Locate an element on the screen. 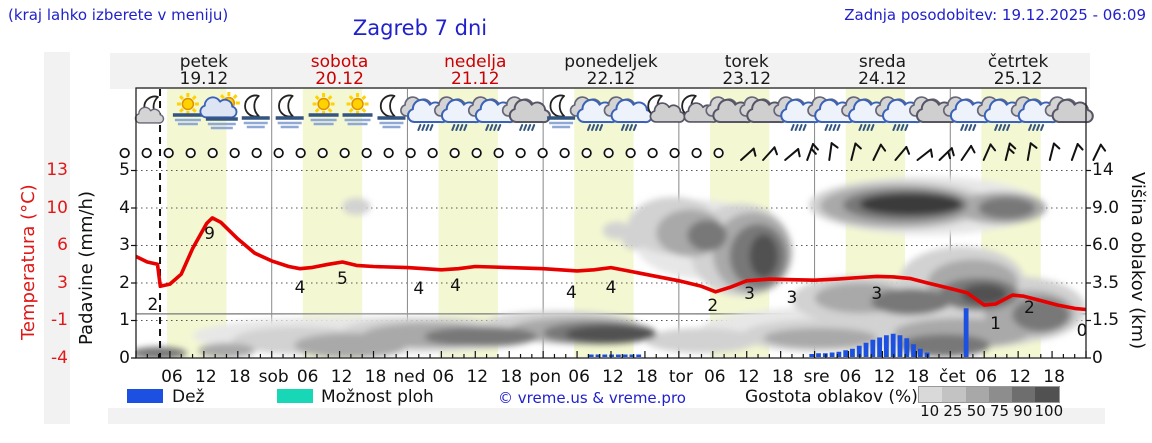 The height and width of the screenshot is (443, 1152). day-header-nedelja: nedelja 21.12 is located at coordinates (475, 71).